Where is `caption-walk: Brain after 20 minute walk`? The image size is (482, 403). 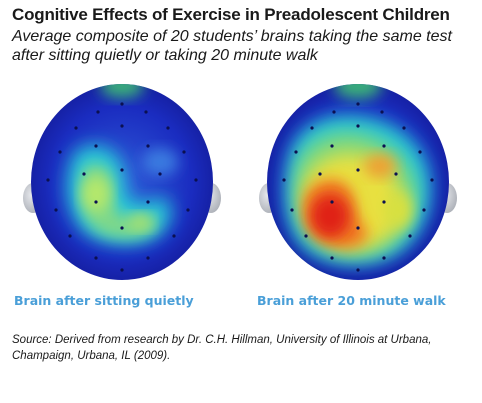 caption-walk: Brain after 20 minute walk is located at coordinates (351, 300).